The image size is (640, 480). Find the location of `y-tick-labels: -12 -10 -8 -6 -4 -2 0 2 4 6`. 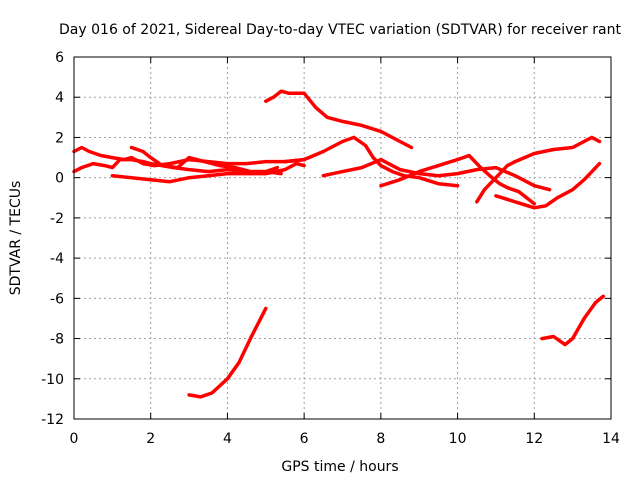

y-tick-labels: -12 -10 -8 -6 -4 -2 0 2 4 6 is located at coordinates (52, 239).